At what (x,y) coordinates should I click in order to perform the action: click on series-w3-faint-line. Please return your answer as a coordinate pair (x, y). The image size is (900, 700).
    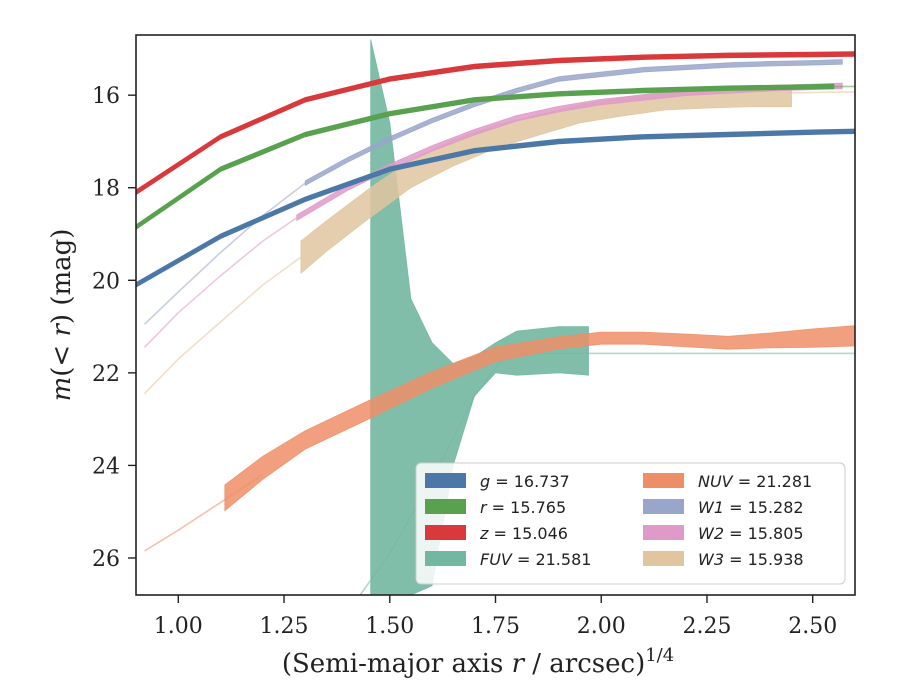
    Looking at the image, I should click on (222, 325).